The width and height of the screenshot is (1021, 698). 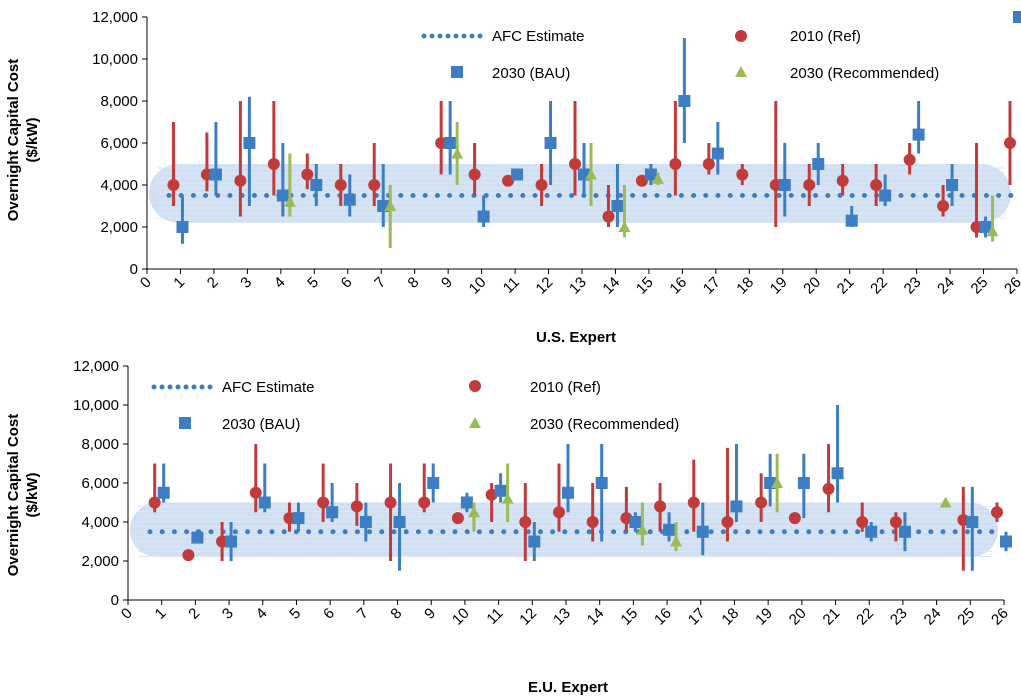 I want to click on x-tick-label: 17, so click(x=697, y=617).